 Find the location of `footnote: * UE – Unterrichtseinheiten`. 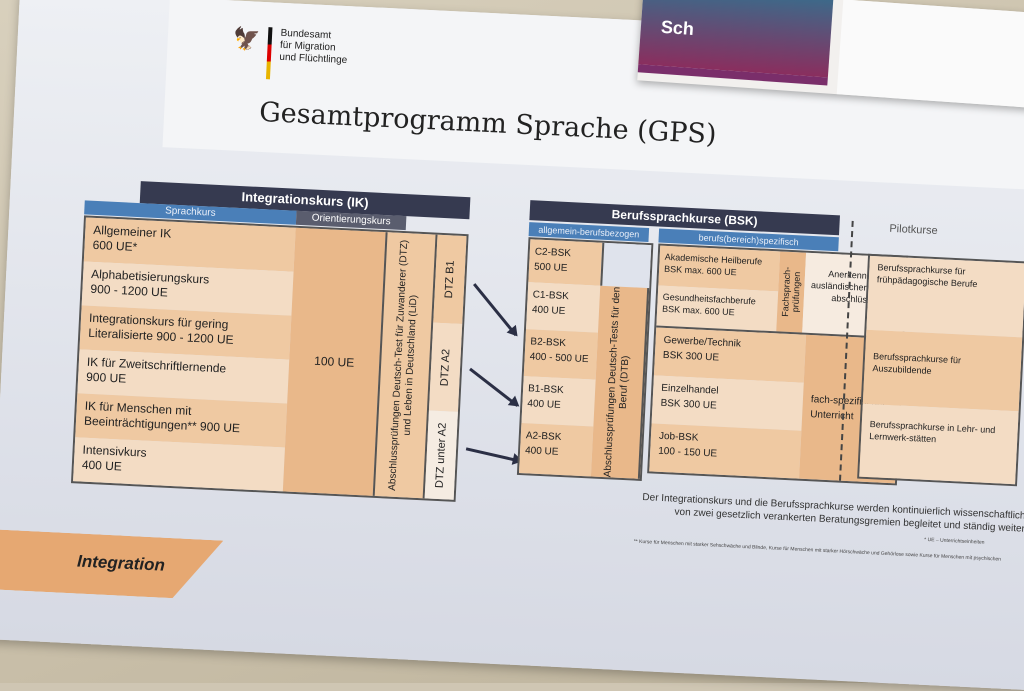

footnote: * UE – Unterrichtseinheiten is located at coordinates (954, 541).